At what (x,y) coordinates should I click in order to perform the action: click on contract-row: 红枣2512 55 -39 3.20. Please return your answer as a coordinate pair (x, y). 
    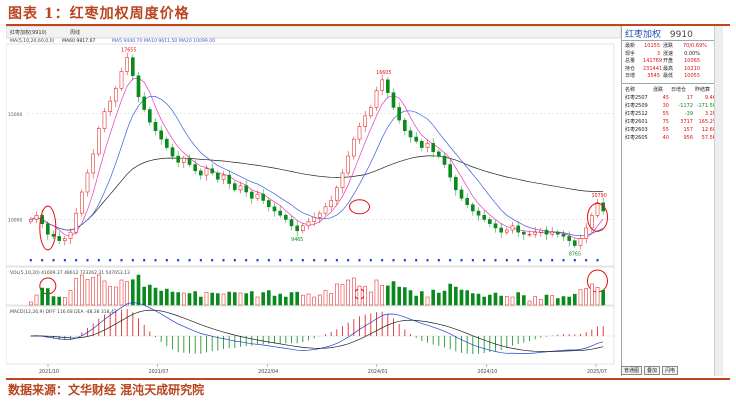
    Looking at the image, I should click on (670, 114).